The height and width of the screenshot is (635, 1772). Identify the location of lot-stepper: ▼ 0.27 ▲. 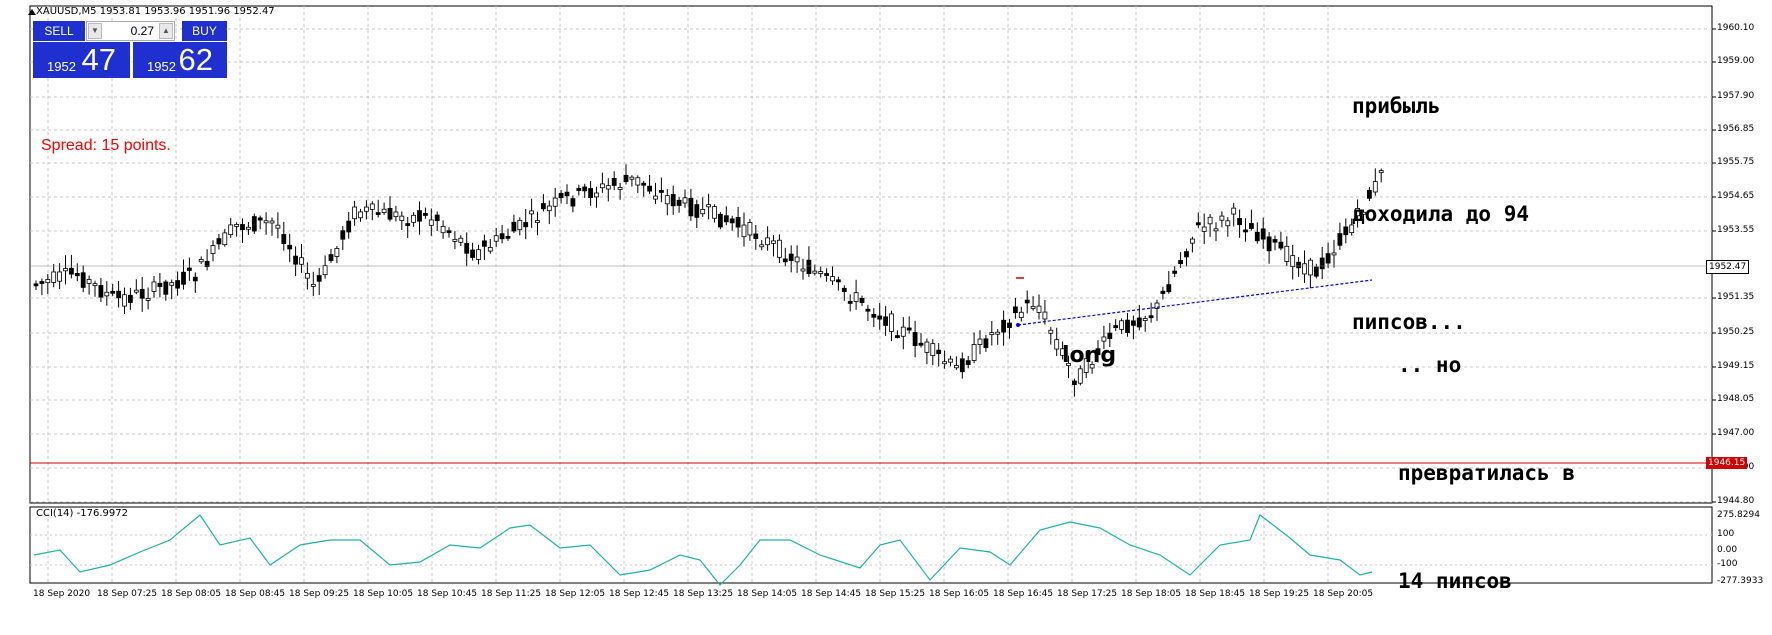
(130, 31).